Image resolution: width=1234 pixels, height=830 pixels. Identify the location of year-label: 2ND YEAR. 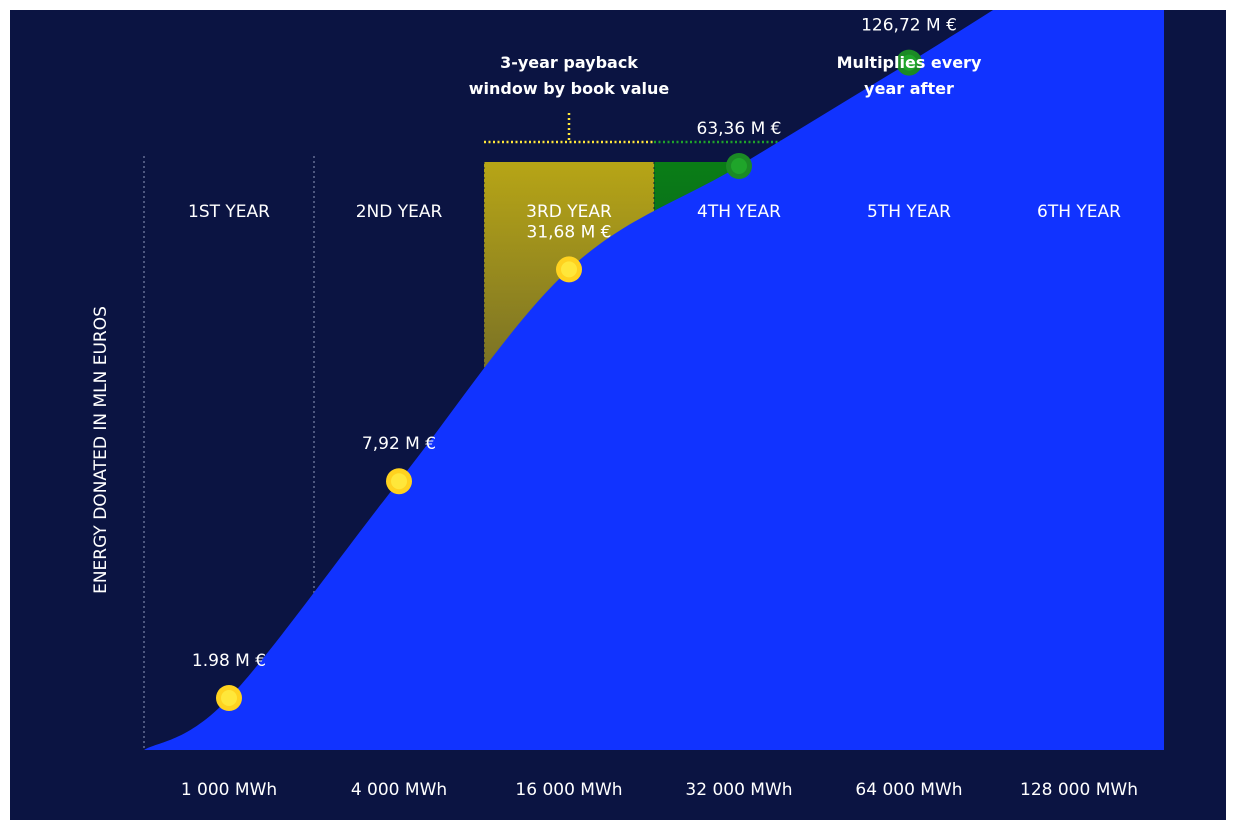
(399, 212).